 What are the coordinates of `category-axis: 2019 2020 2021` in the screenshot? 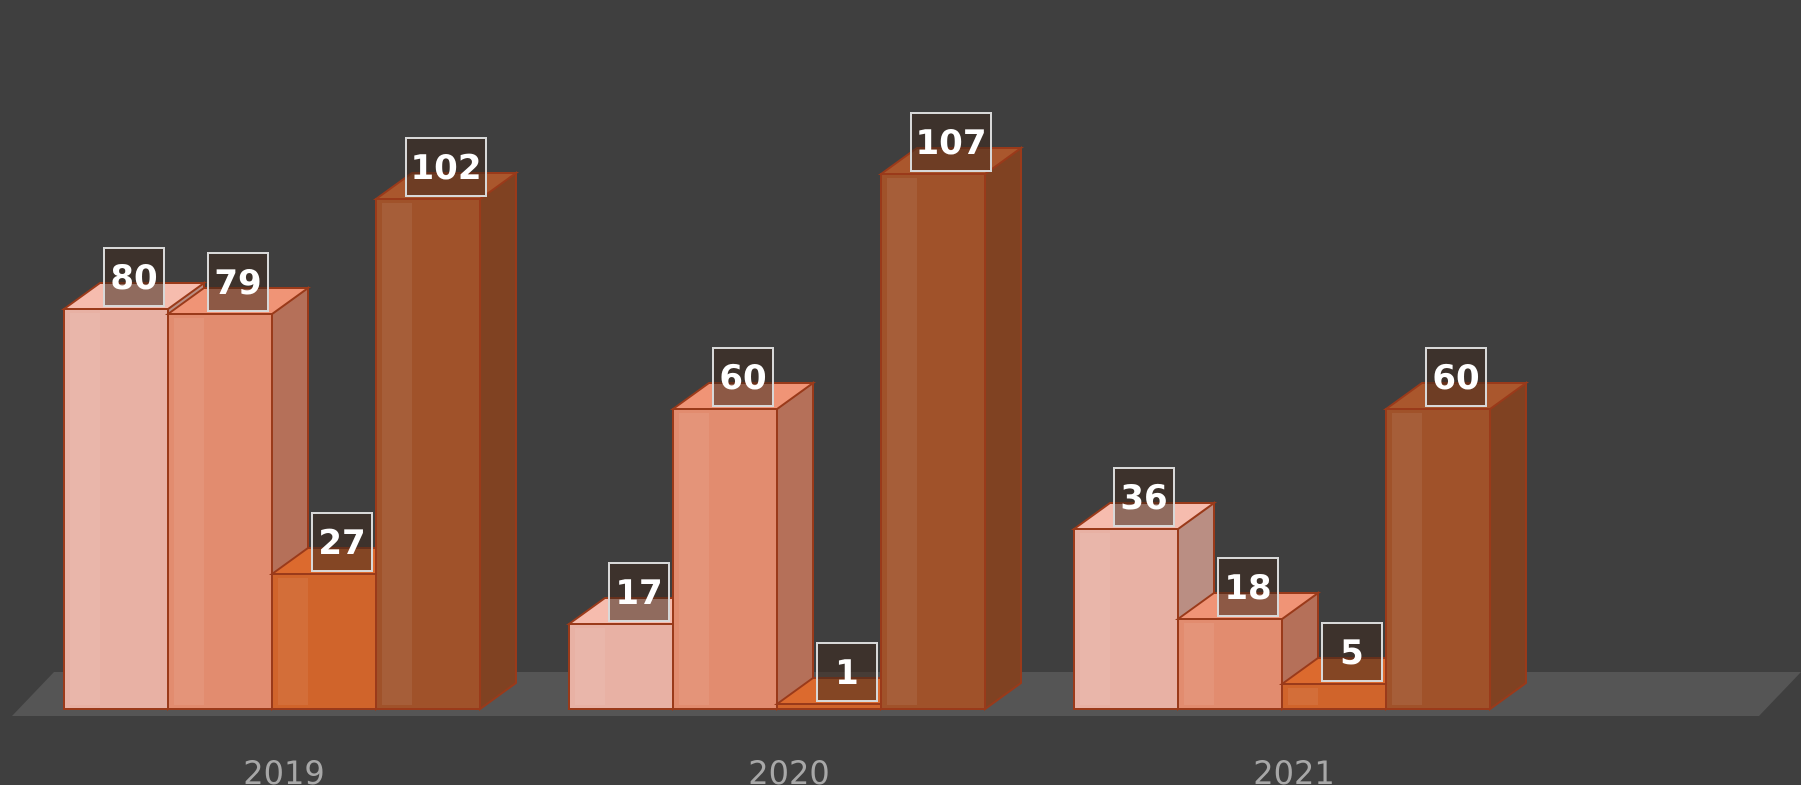 It's located at (788, 769).